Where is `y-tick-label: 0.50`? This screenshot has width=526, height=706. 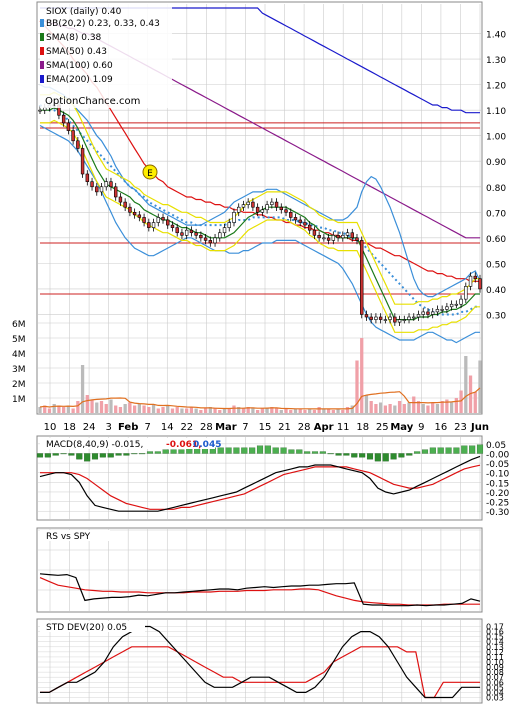 y-tick-label: 0.50 is located at coordinates (496, 265).